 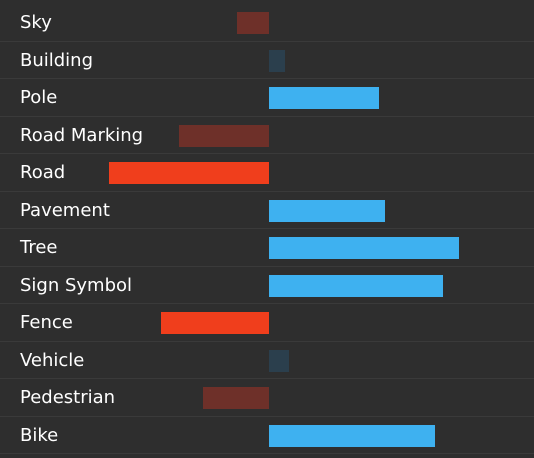 I want to click on category-label: Vehicle, so click(x=52, y=360).